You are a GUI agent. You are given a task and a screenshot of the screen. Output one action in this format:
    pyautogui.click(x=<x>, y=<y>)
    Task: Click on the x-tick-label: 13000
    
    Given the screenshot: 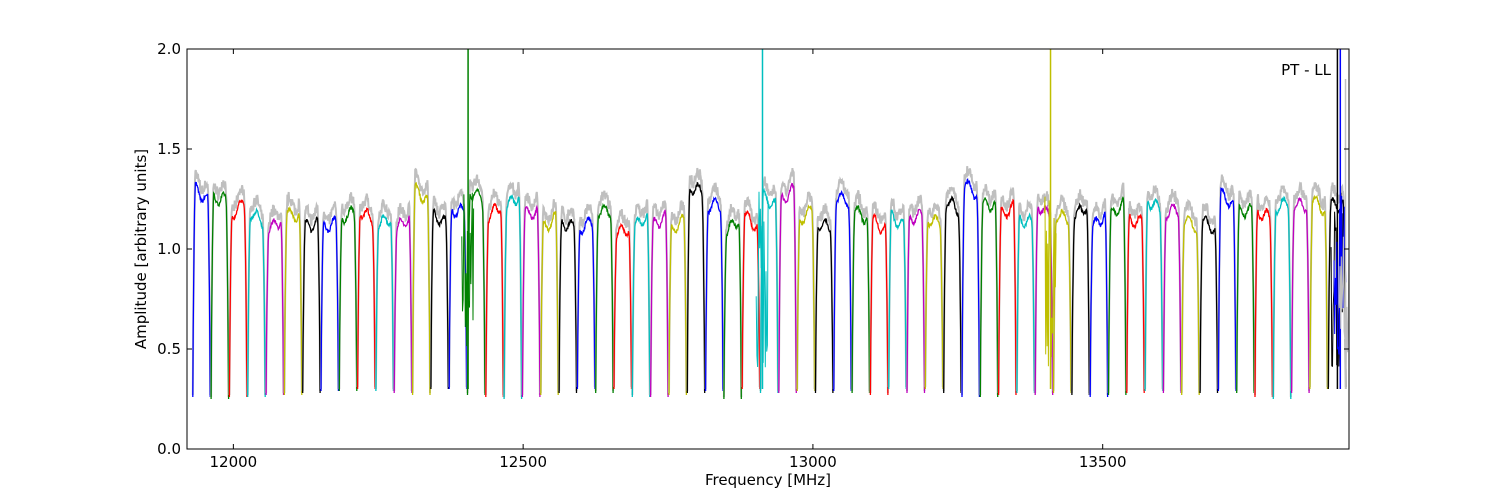 What is the action you would take?
    pyautogui.click(x=813, y=462)
    